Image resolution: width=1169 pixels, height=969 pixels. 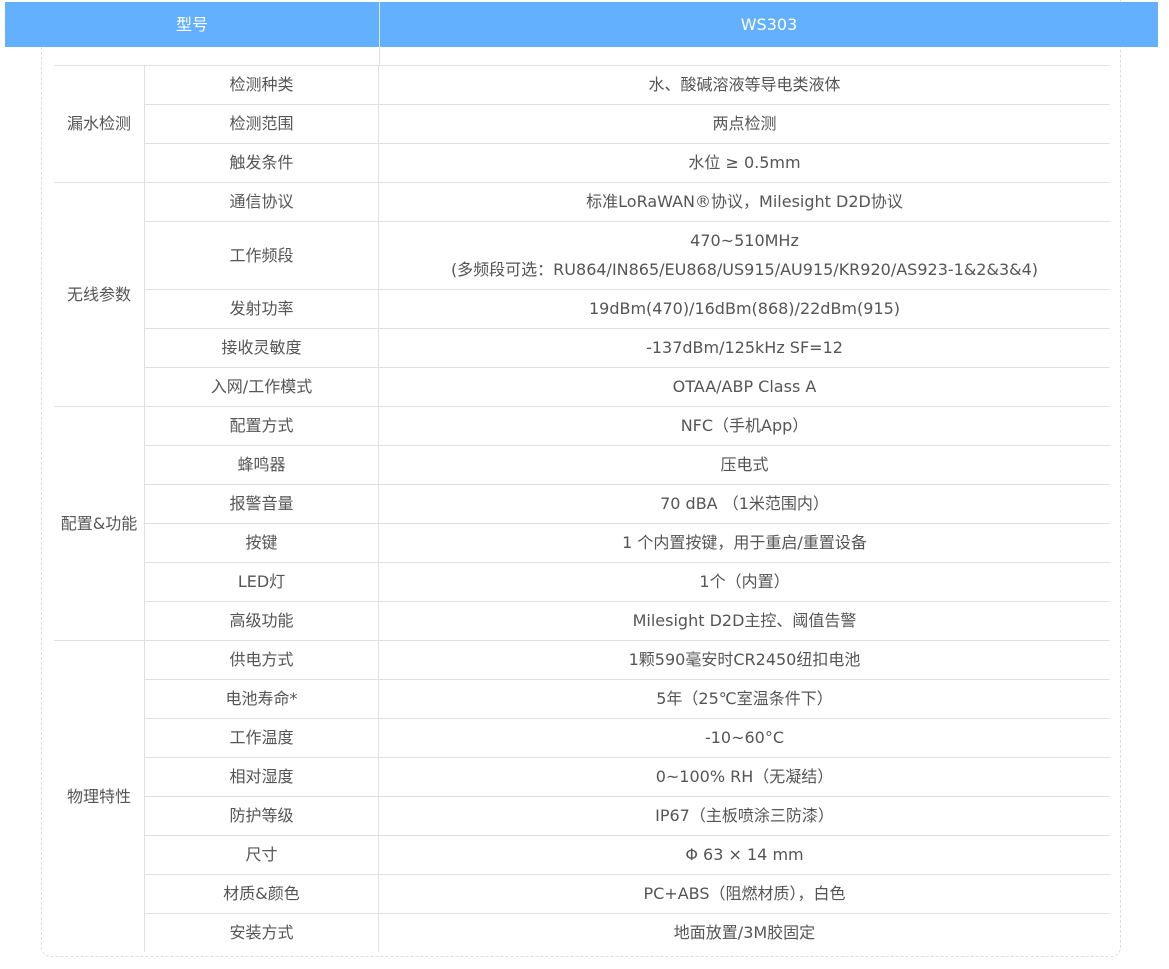 I want to click on param-value-line: 水、酸碱溶液等导电类液体, so click(x=744, y=84).